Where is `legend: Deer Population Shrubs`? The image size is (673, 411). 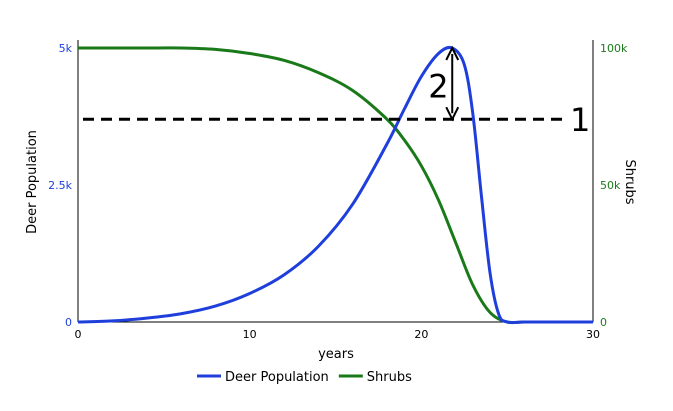
legend: Deer Population Shrubs is located at coordinates (304, 377).